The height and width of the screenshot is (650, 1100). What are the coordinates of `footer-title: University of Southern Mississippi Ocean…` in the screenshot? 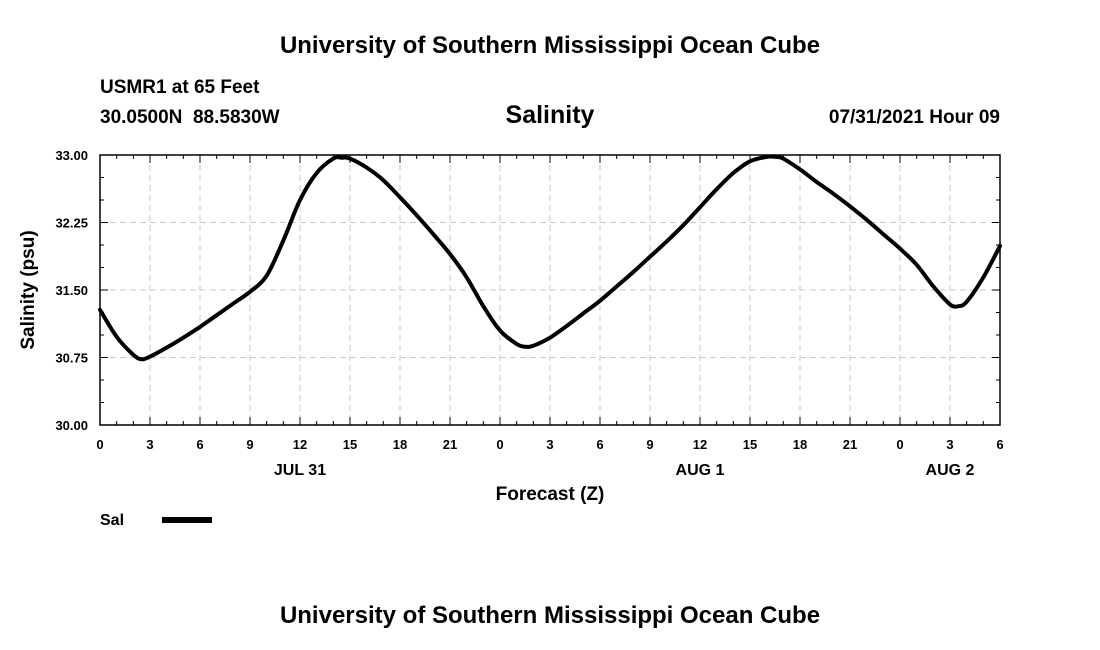 It's located at (550, 615).